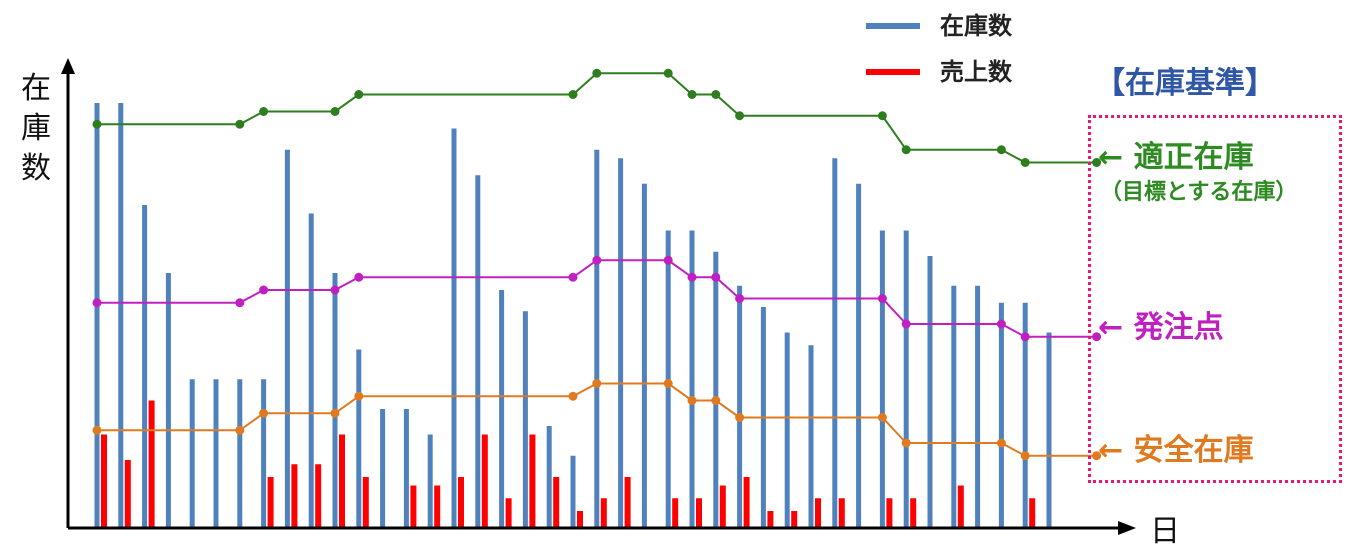 This screenshot has height=552, width=1364. Describe the element at coordinates (939, 49) in the screenshot. I see `legend: 在庫数 売上数` at that location.